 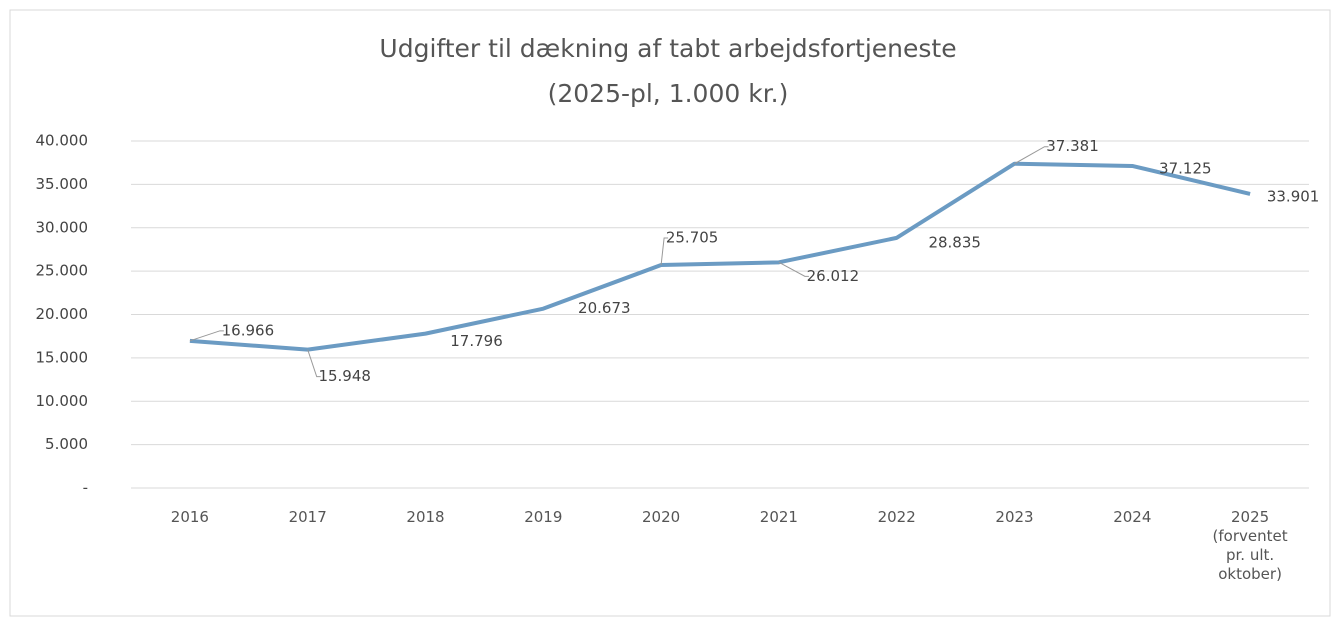 I want to click on data-label: 15.948, so click(x=344, y=376).